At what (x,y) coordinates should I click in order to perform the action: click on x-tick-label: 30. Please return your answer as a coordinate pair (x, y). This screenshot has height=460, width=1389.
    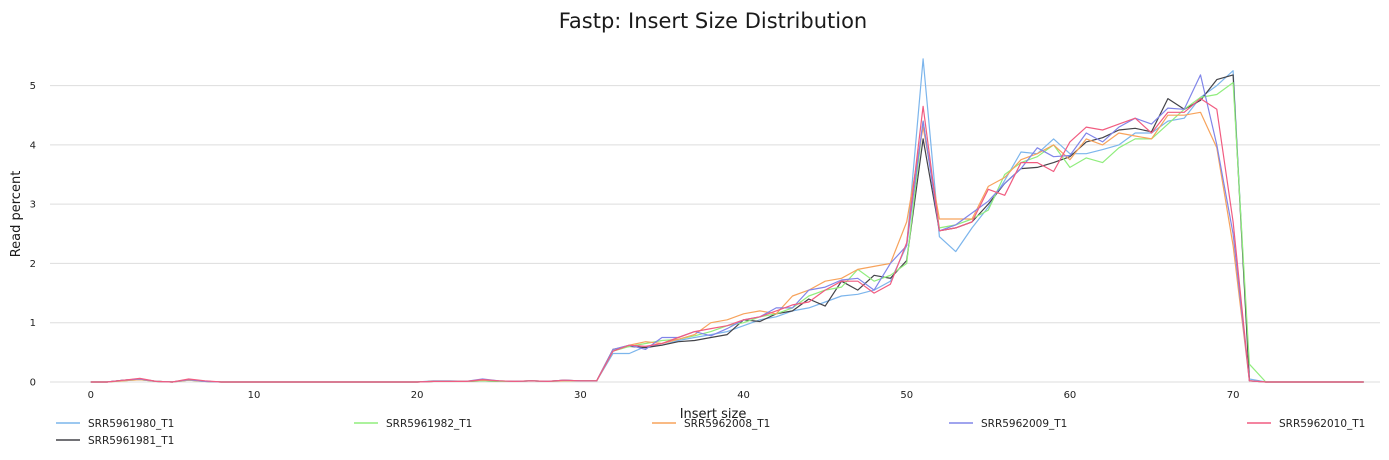
    Looking at the image, I should click on (580, 395).